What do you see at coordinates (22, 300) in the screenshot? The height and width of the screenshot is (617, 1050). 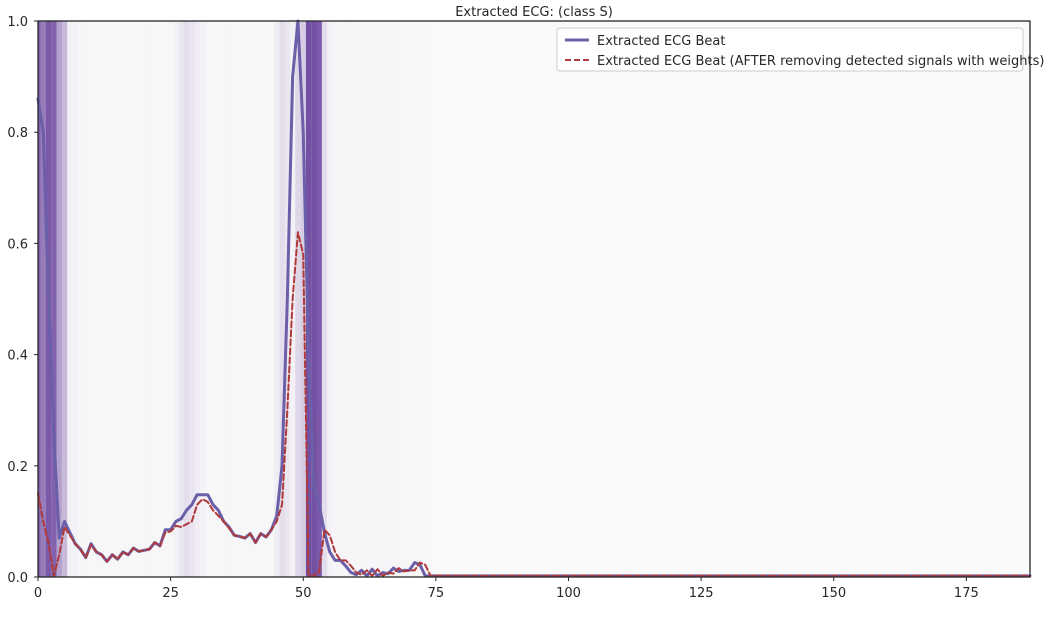 I see `y-axis-ticks: 0.0 0.2 0.4 0.6 0.8 1.0` at bounding box center [22, 300].